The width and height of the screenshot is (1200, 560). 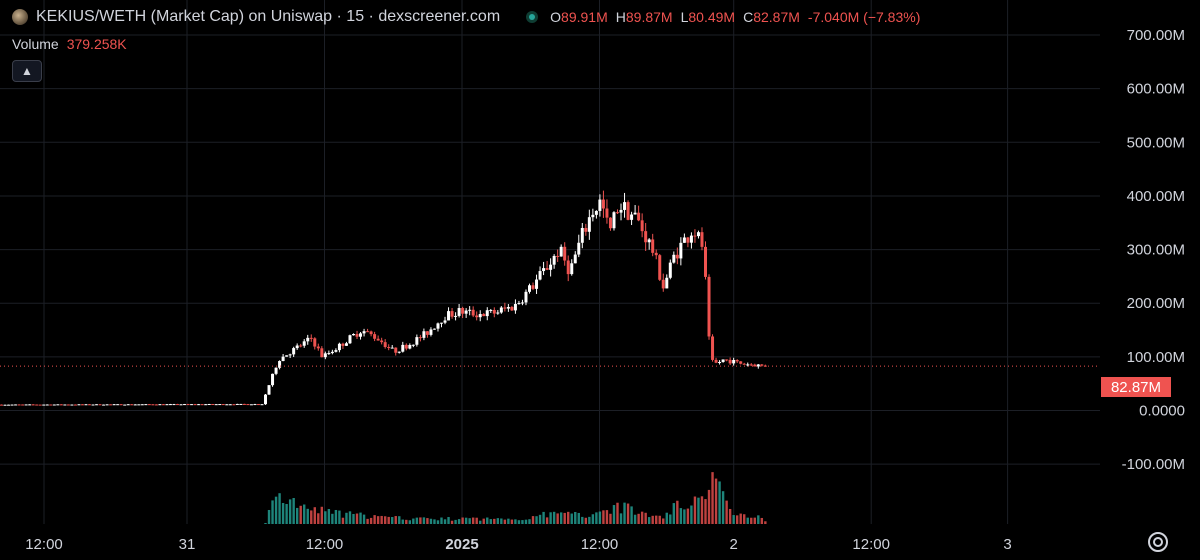 What do you see at coordinates (584, 17) in the screenshot?
I see `open-value: 89.91M` at bounding box center [584, 17].